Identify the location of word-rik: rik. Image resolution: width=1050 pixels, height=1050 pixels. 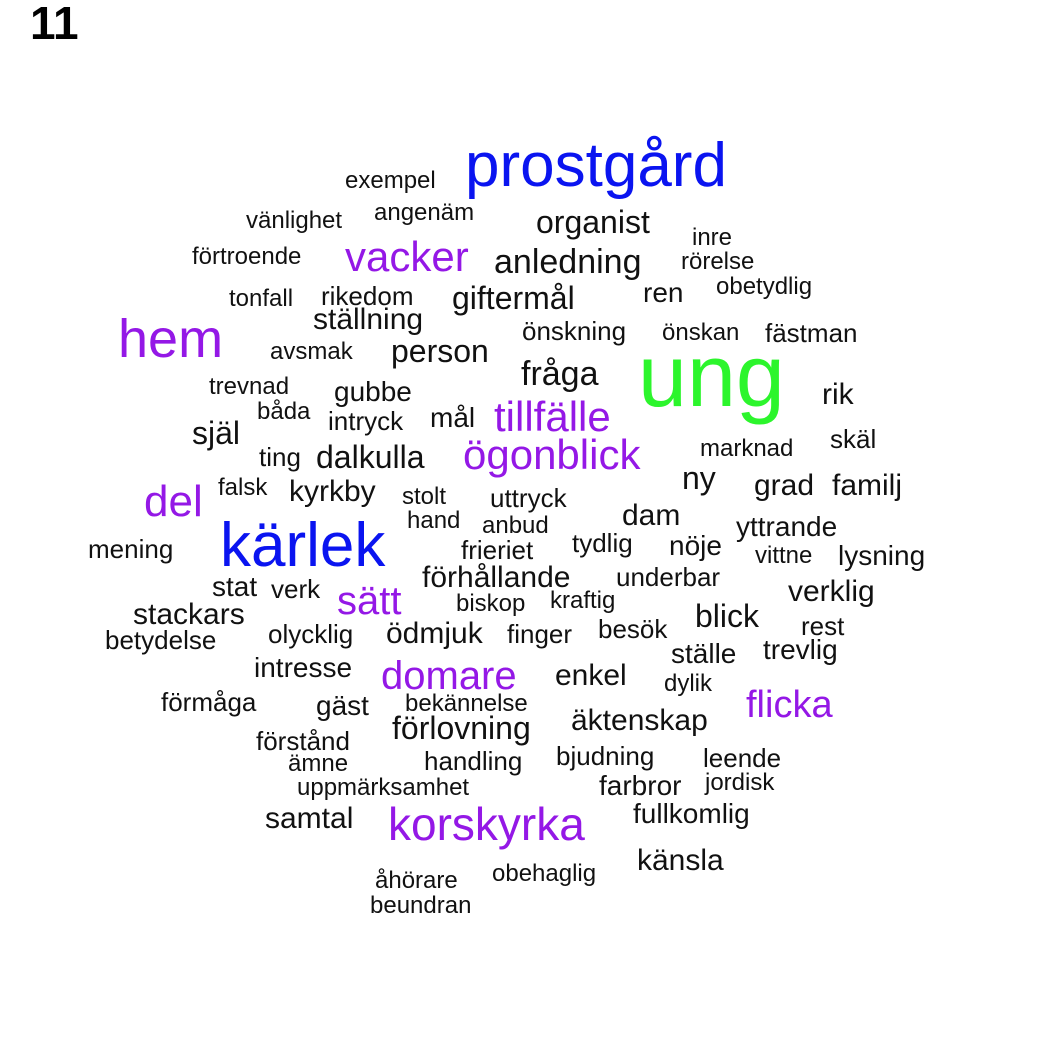
(838, 395).